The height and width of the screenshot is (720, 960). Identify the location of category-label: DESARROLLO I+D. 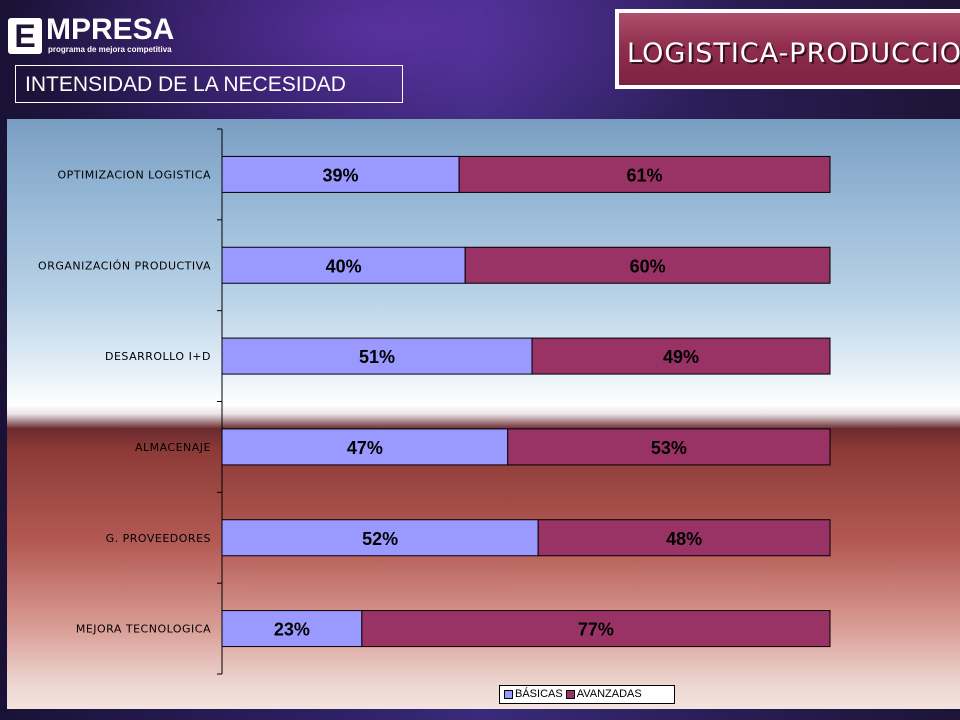
(158, 356).